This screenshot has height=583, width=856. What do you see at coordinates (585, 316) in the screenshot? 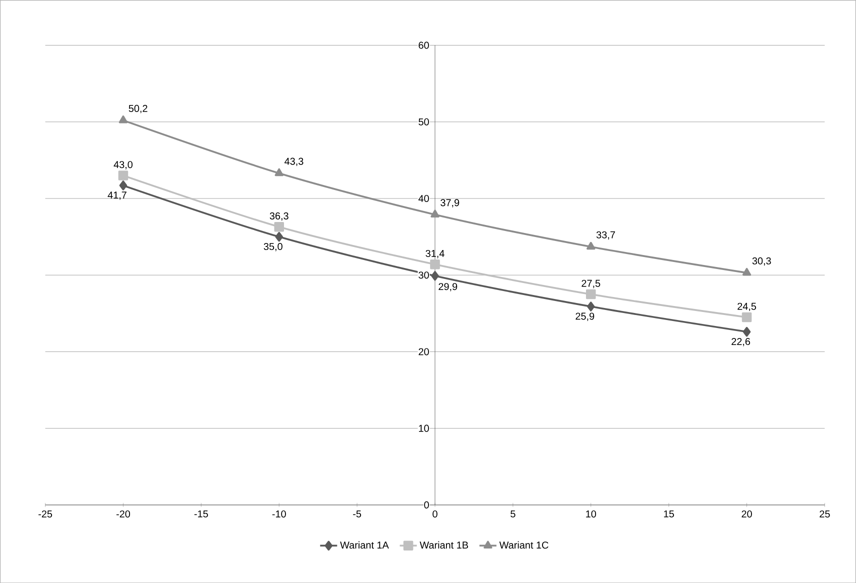
I see `data-label: 25,9` at bounding box center [585, 316].